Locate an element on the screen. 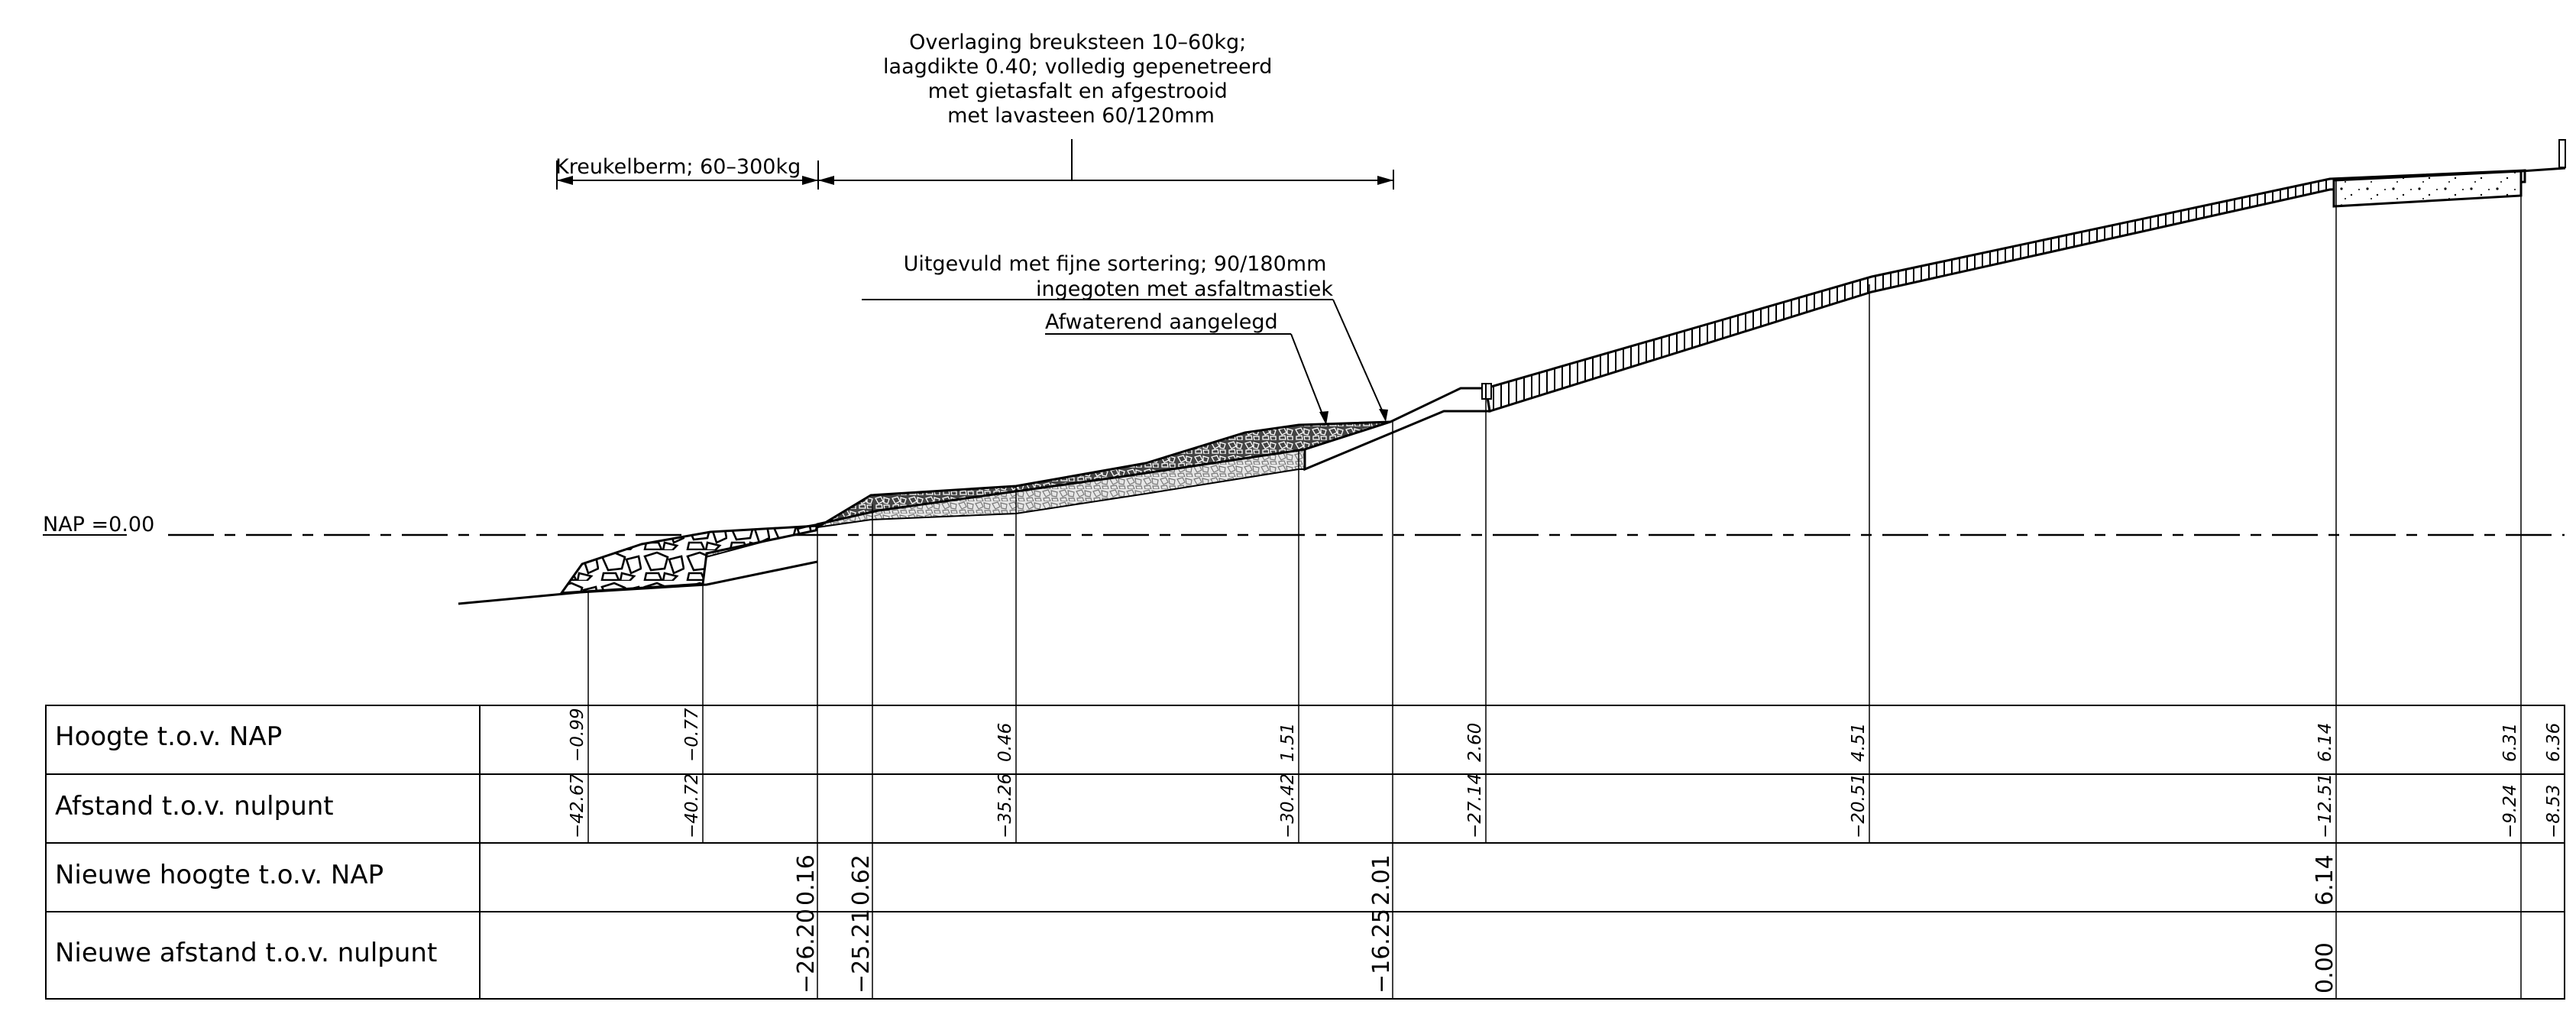  old-height-value: 0.46 is located at coordinates (1005, 742).